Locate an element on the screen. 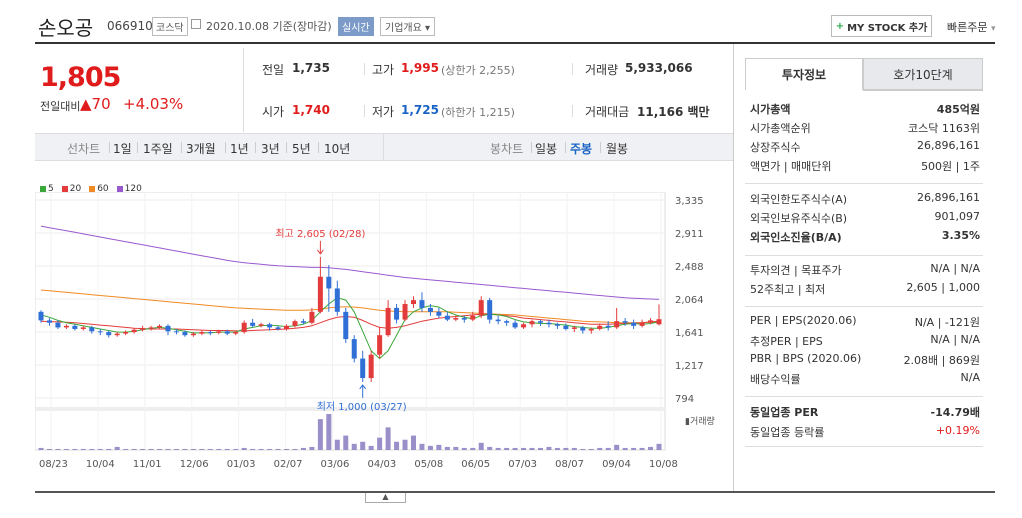  low-arrow-head is located at coordinates (363, 387).